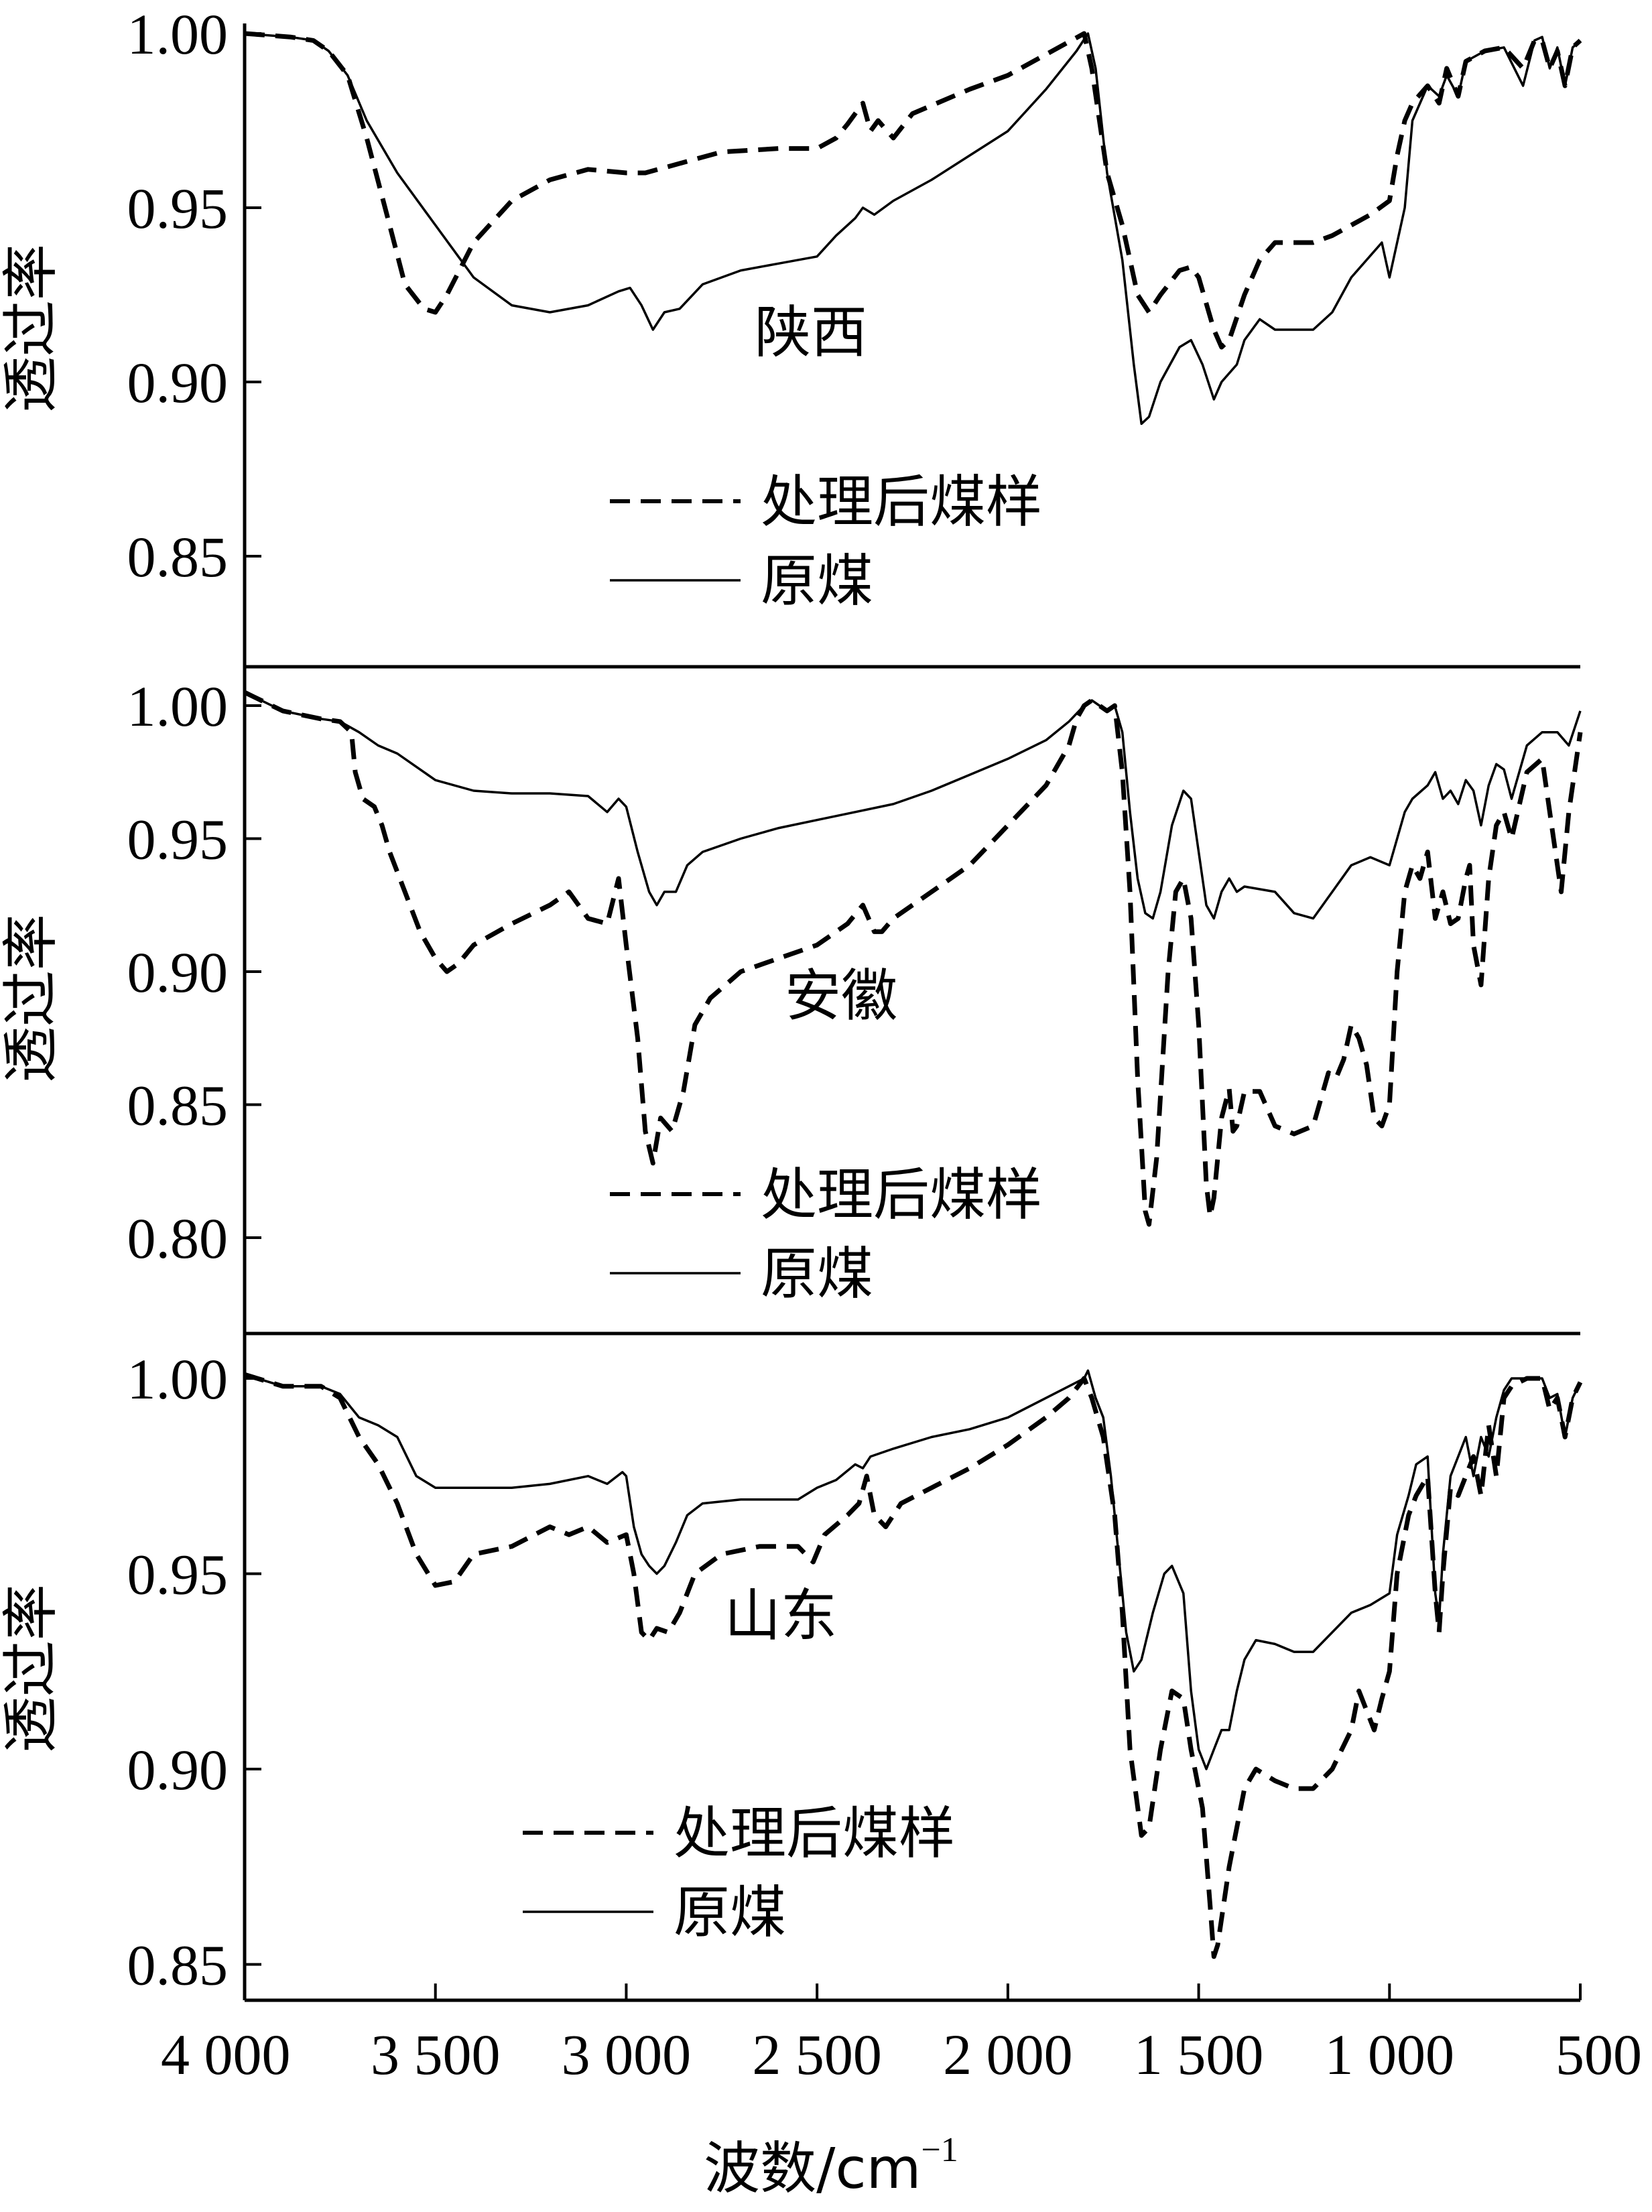 The width and height of the screenshot is (1652, 2212). Describe the element at coordinates (841, 996) in the screenshot. I see `region-label: 安徽` at that location.